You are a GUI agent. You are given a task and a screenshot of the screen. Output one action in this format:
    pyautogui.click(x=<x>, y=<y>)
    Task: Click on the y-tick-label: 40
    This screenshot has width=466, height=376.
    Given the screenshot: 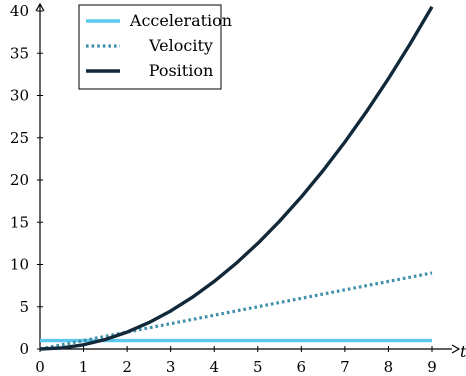 What is the action you would take?
    pyautogui.click(x=19, y=11)
    